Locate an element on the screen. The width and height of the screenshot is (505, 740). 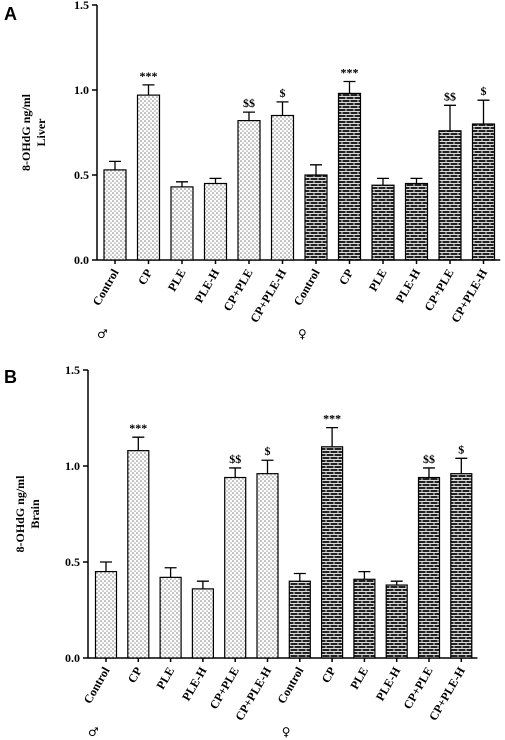
y-axis-title: Liver is located at coordinates (41, 132).